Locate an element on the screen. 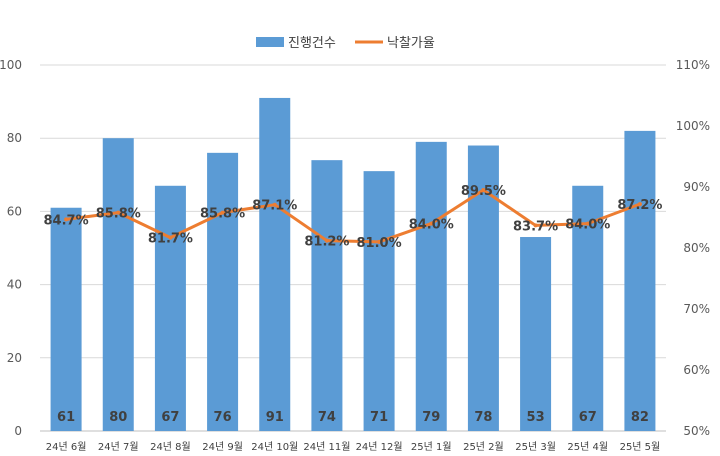 The width and height of the screenshot is (720, 456). legend-label-bar: 진행건수 is located at coordinates (312, 43).